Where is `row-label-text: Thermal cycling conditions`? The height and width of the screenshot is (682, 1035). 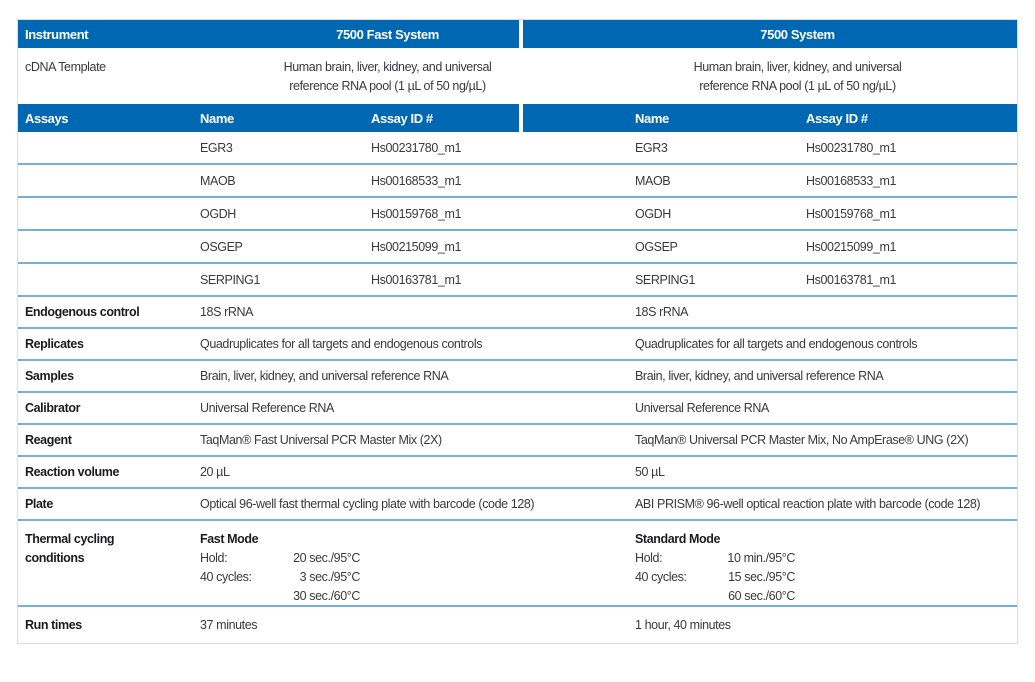 row-label-text: Thermal cycling conditions is located at coordinates (70, 549).